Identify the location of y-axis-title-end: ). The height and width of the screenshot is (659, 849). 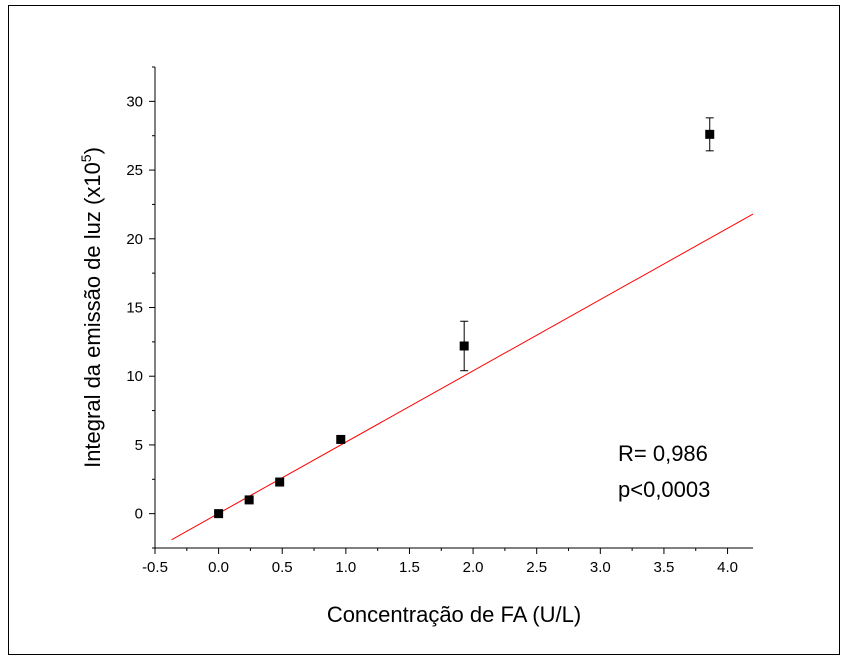
(92, 150).